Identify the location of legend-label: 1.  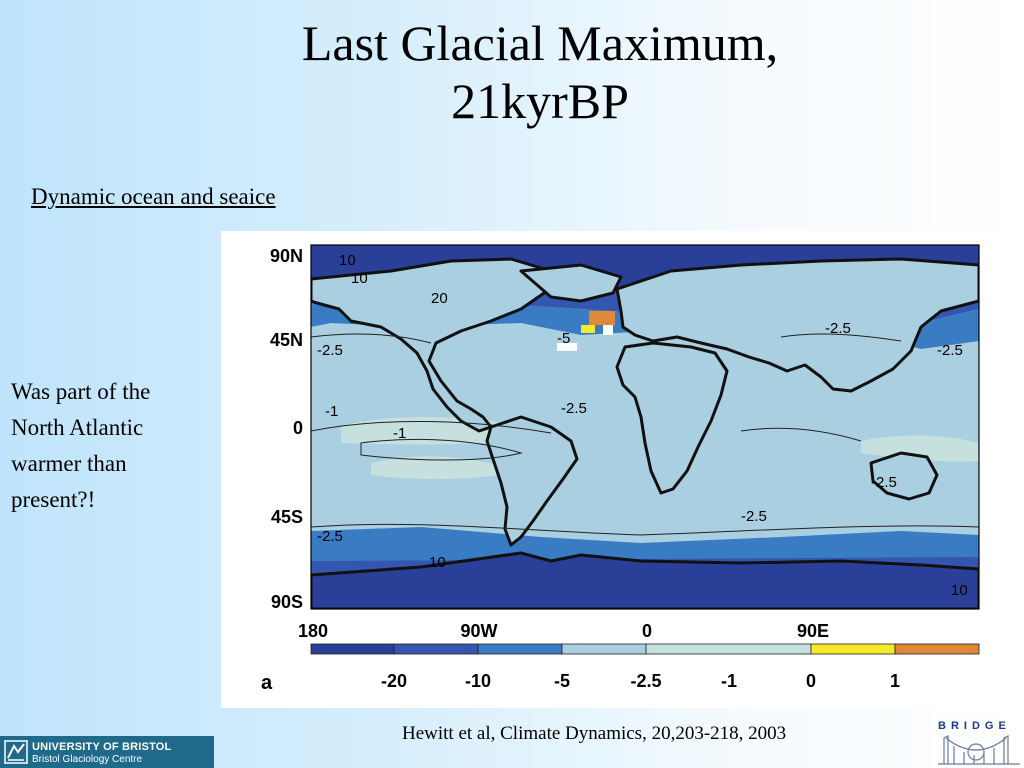
(895, 681).